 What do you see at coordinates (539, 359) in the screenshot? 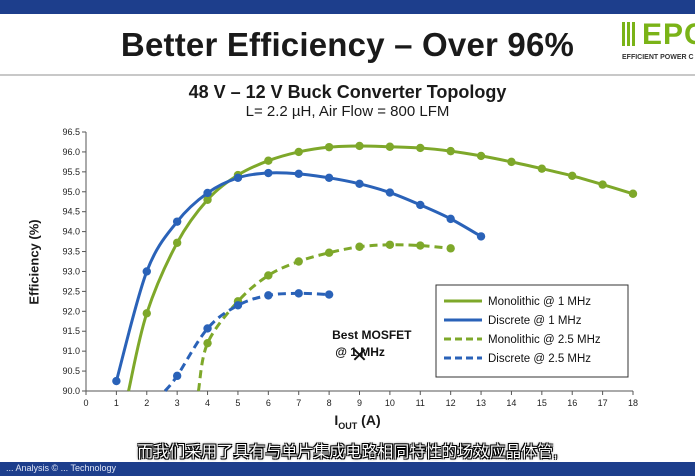
I see `legend-label-4: Discrete @ 2.5 MHz` at bounding box center [539, 359].